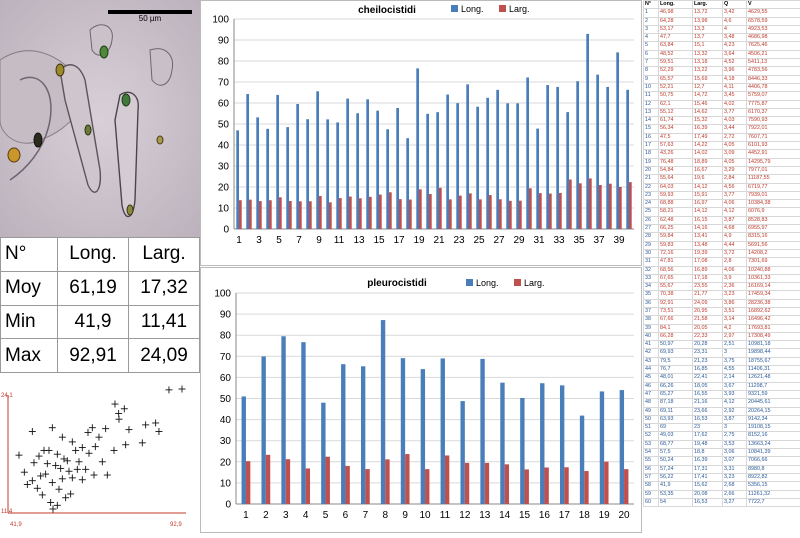 The image size is (800, 538). I want to click on table-cell: 37, so click(651, 311).